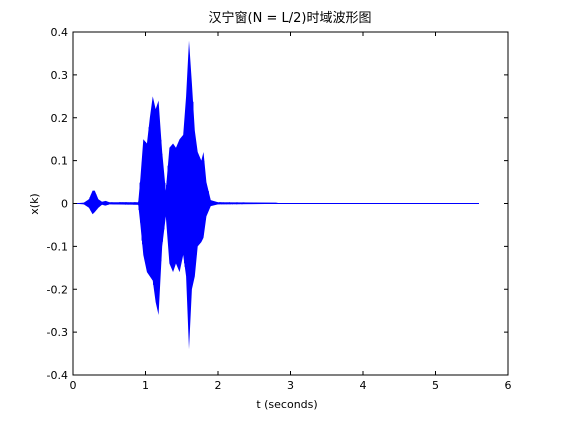 The width and height of the screenshot is (561, 424). What do you see at coordinates (57, 375) in the screenshot?
I see `y-tick-label: -0.4` at bounding box center [57, 375].